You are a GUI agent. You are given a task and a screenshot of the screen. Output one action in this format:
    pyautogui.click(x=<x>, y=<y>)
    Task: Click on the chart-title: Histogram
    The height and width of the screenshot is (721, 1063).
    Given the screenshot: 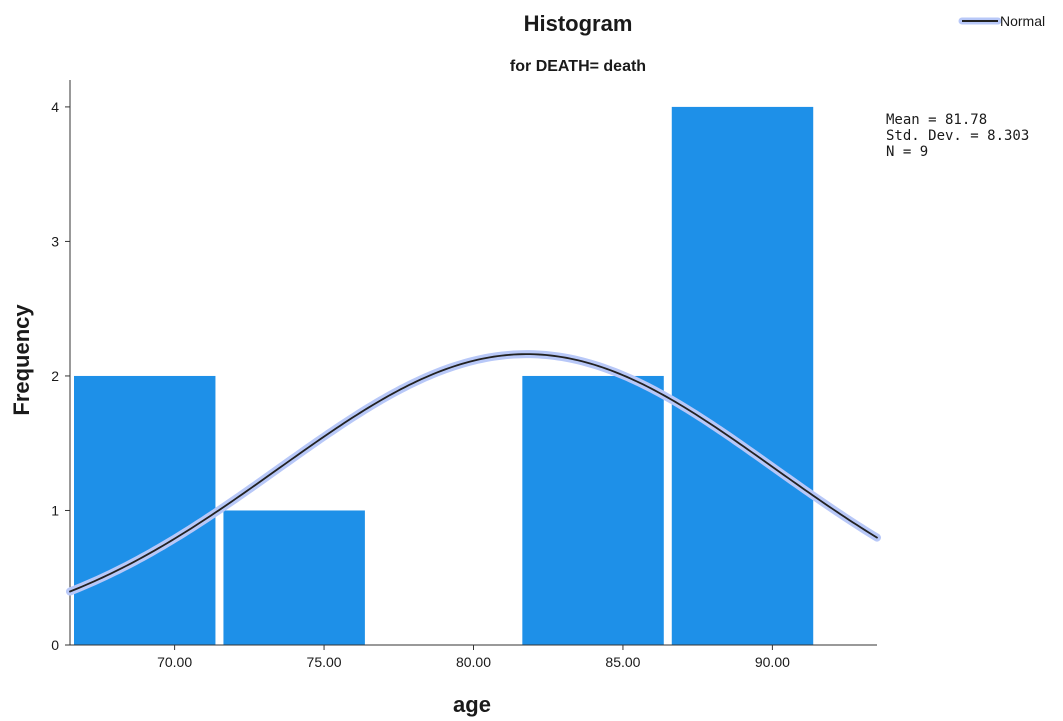 What is the action you would take?
    pyautogui.click(x=578, y=23)
    